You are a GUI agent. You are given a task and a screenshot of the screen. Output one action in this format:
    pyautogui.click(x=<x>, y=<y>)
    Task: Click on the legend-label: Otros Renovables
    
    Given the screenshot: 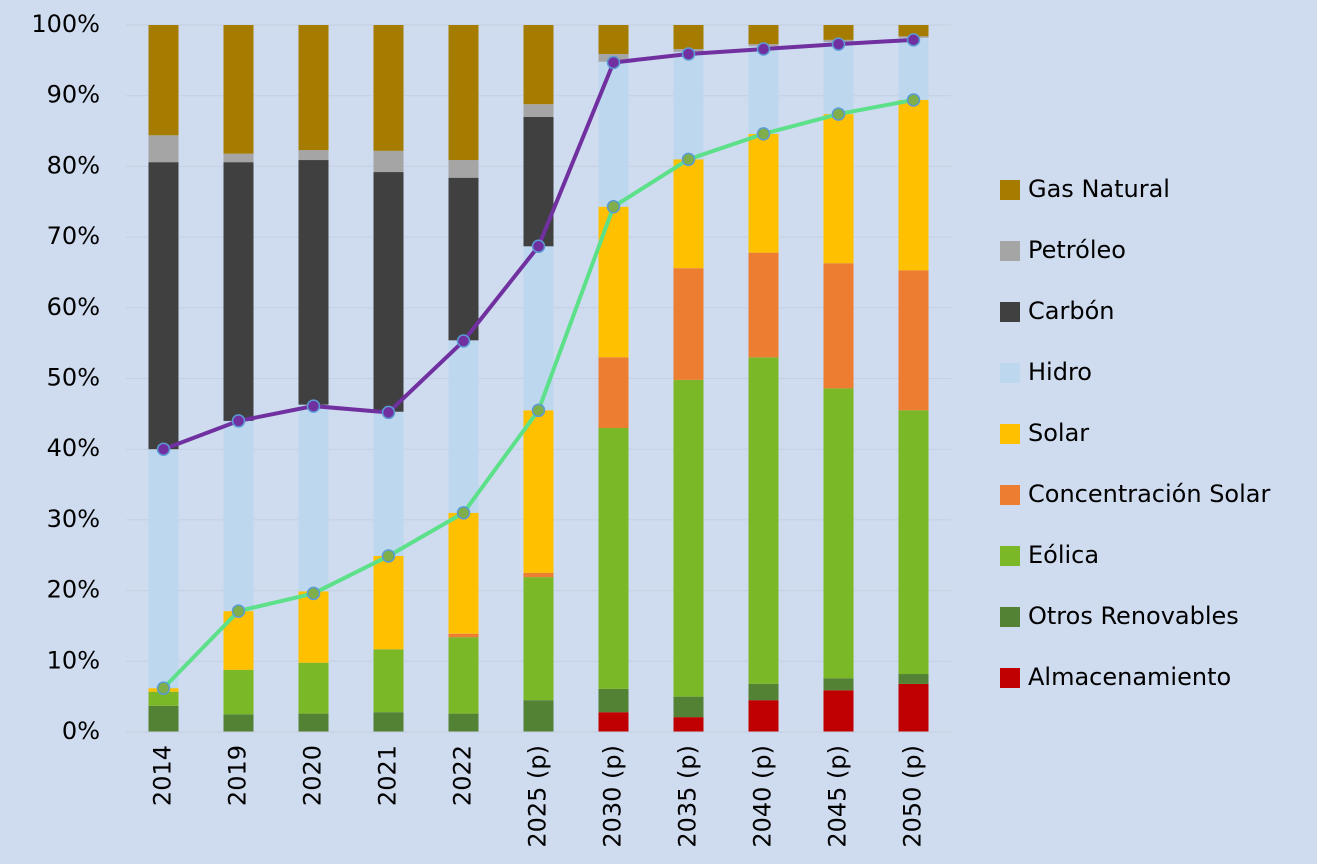 What is the action you would take?
    pyautogui.click(x=1133, y=616)
    